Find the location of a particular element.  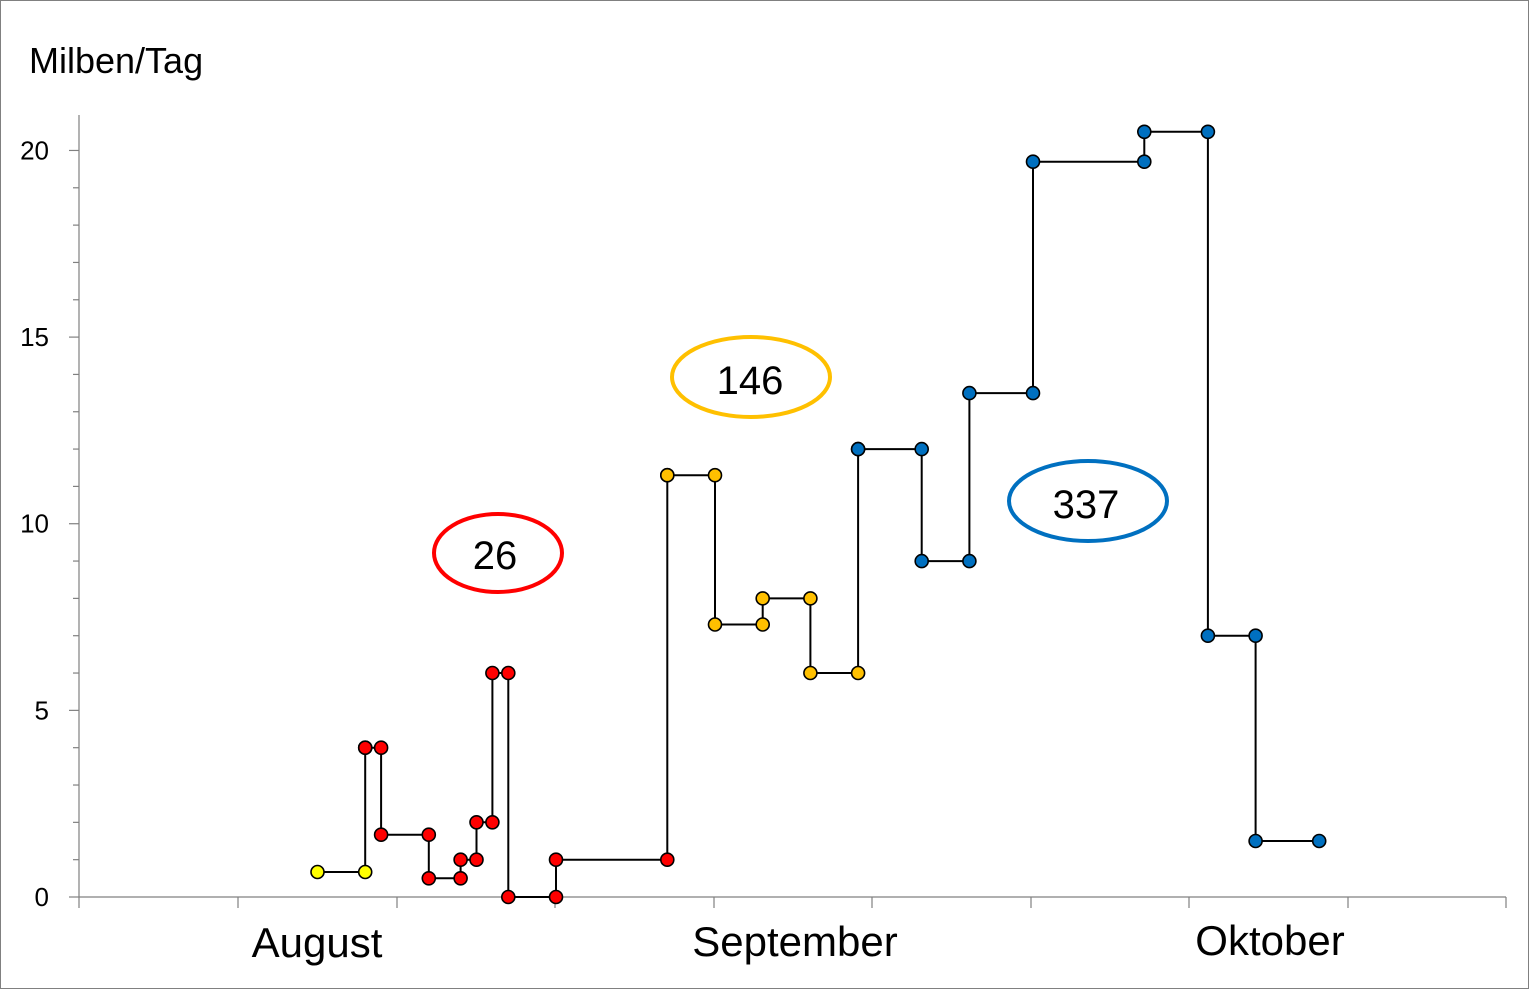

annotation-total-red: 26 is located at coordinates (498, 553).